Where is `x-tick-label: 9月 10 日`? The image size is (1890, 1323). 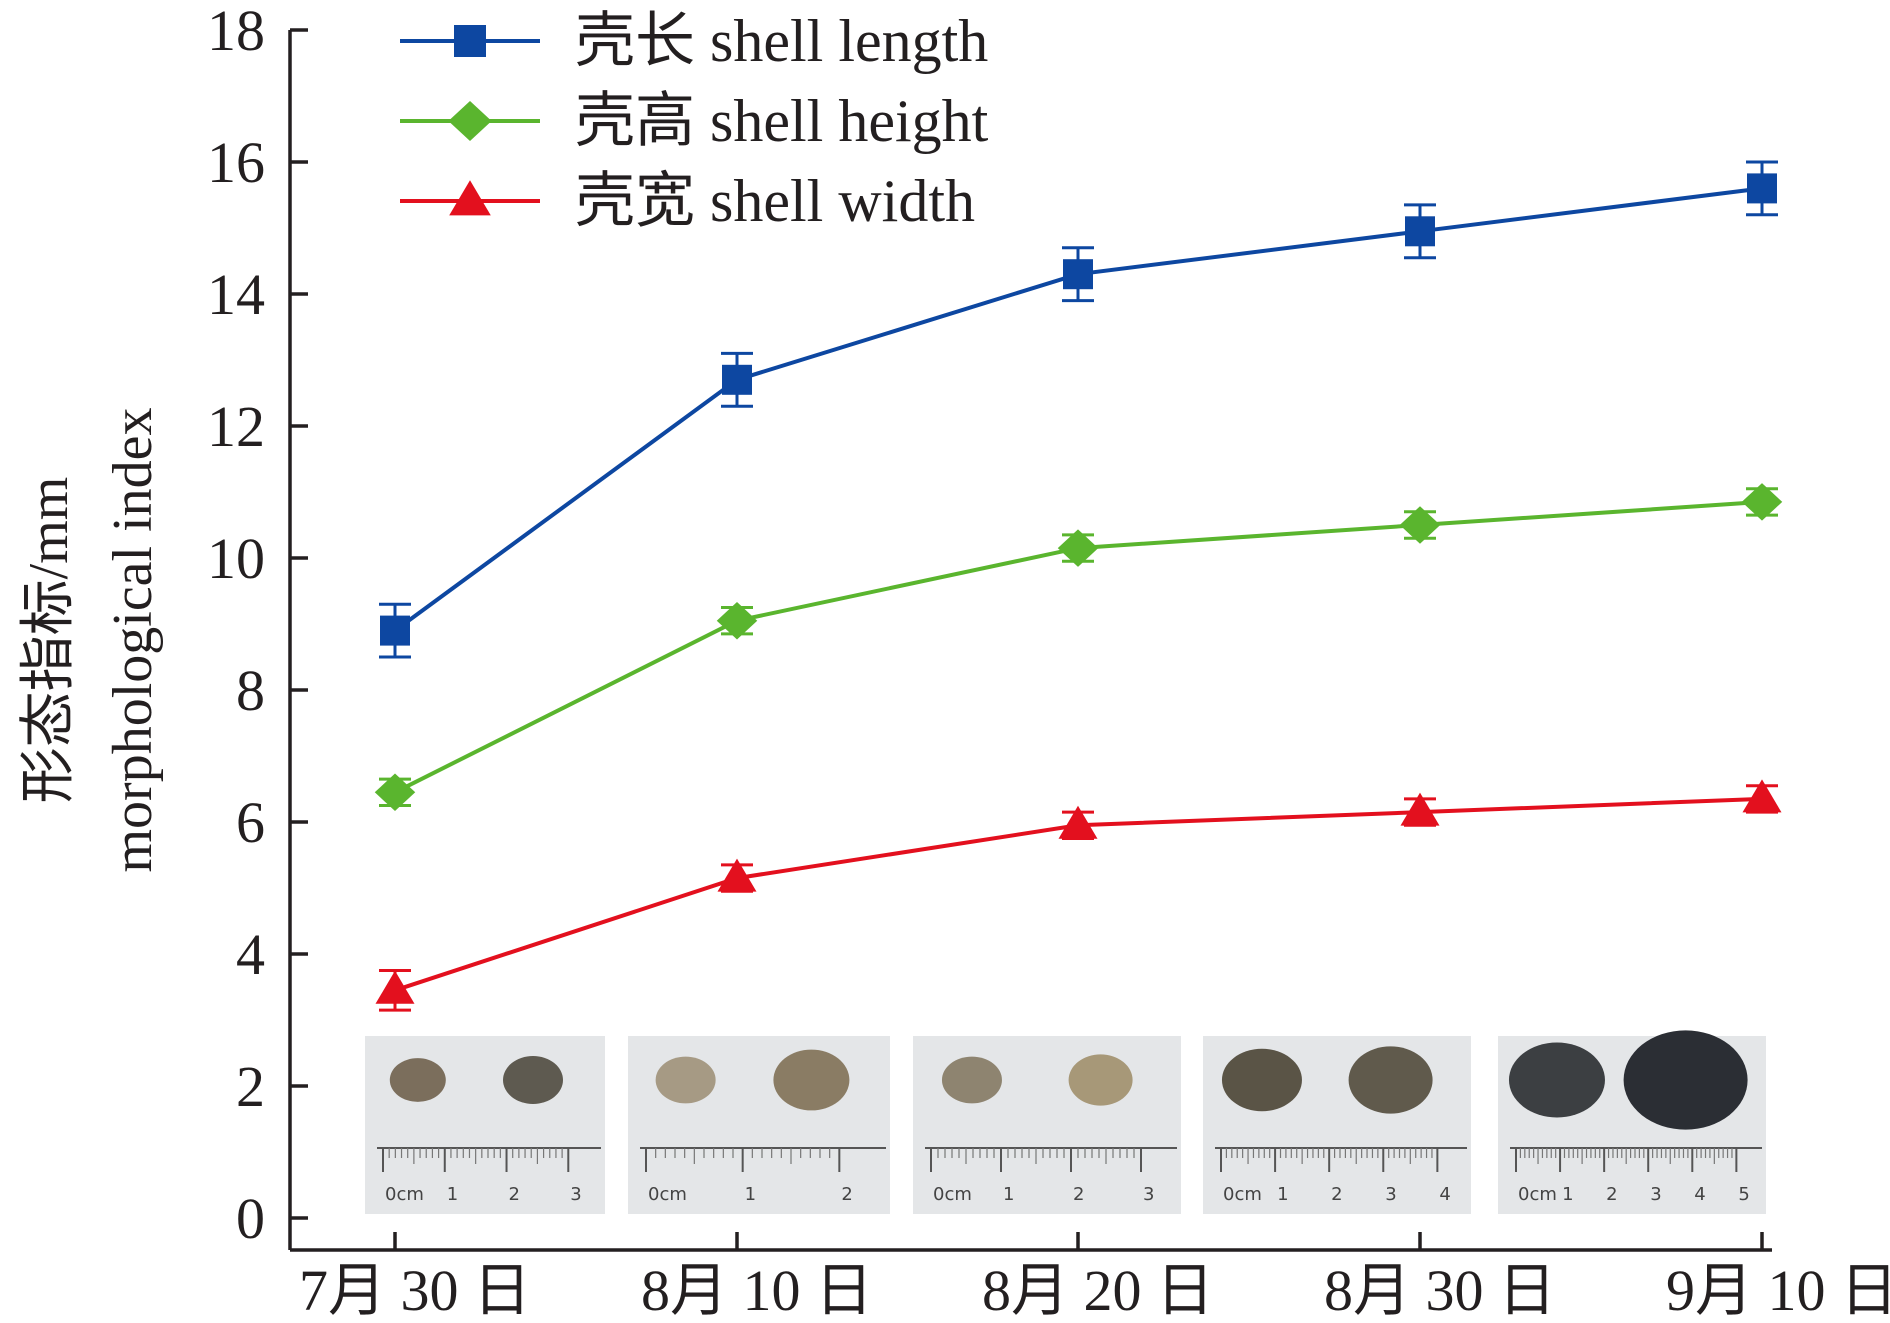
x-tick-label: 9月 10 日 is located at coordinates (1778, 1290).